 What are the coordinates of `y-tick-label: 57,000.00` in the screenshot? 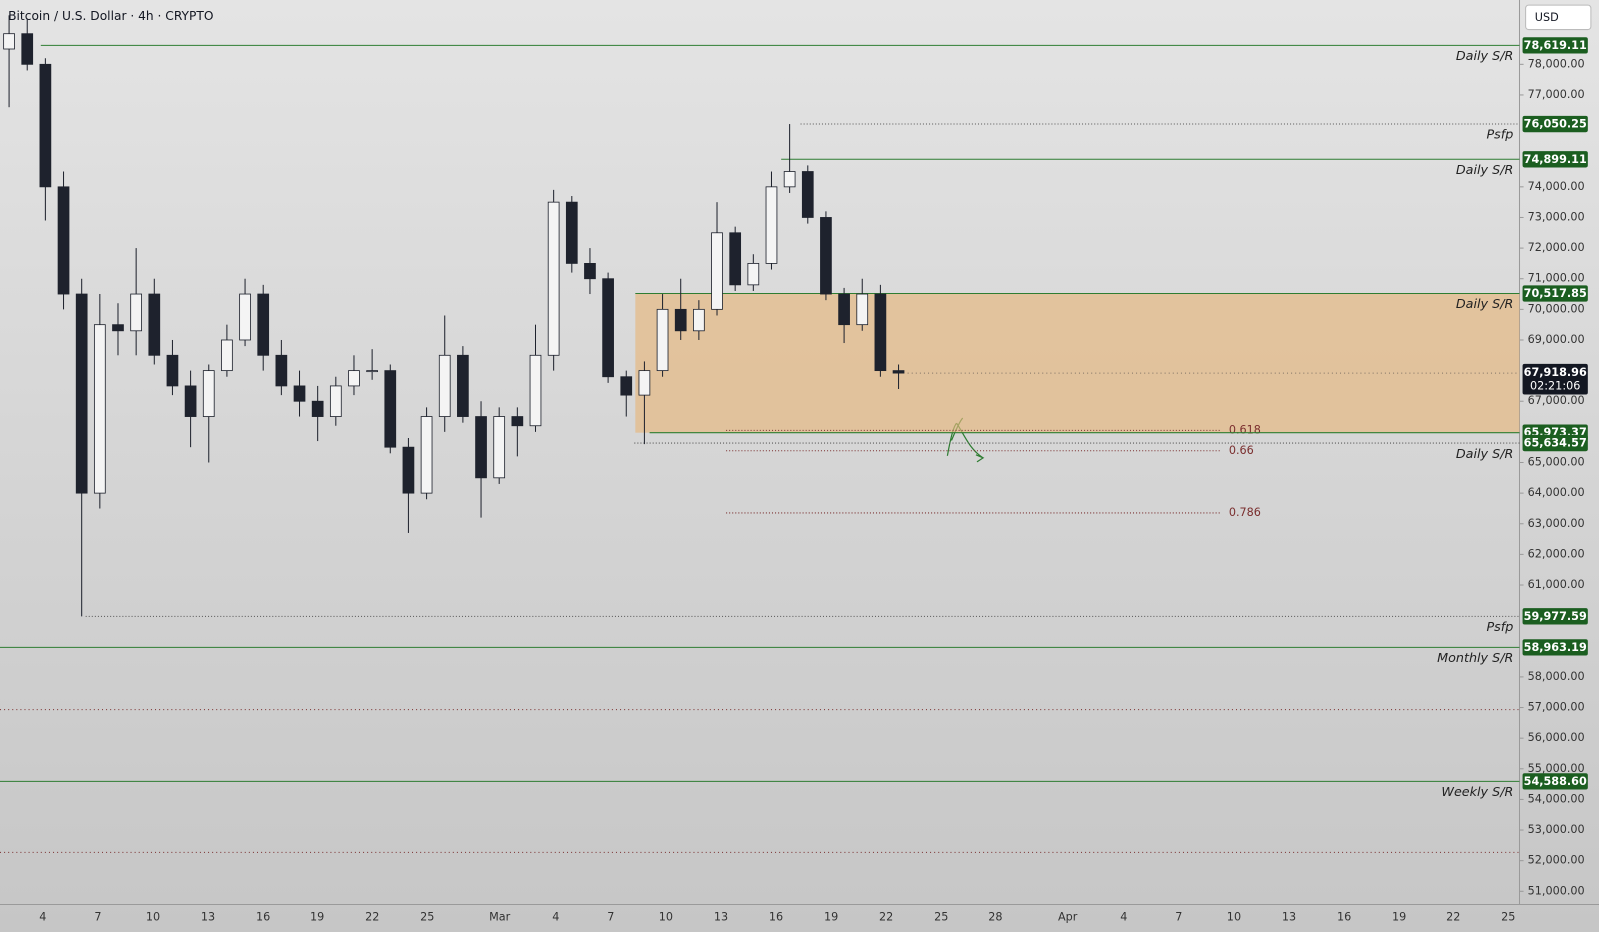 It's located at (1556, 707).